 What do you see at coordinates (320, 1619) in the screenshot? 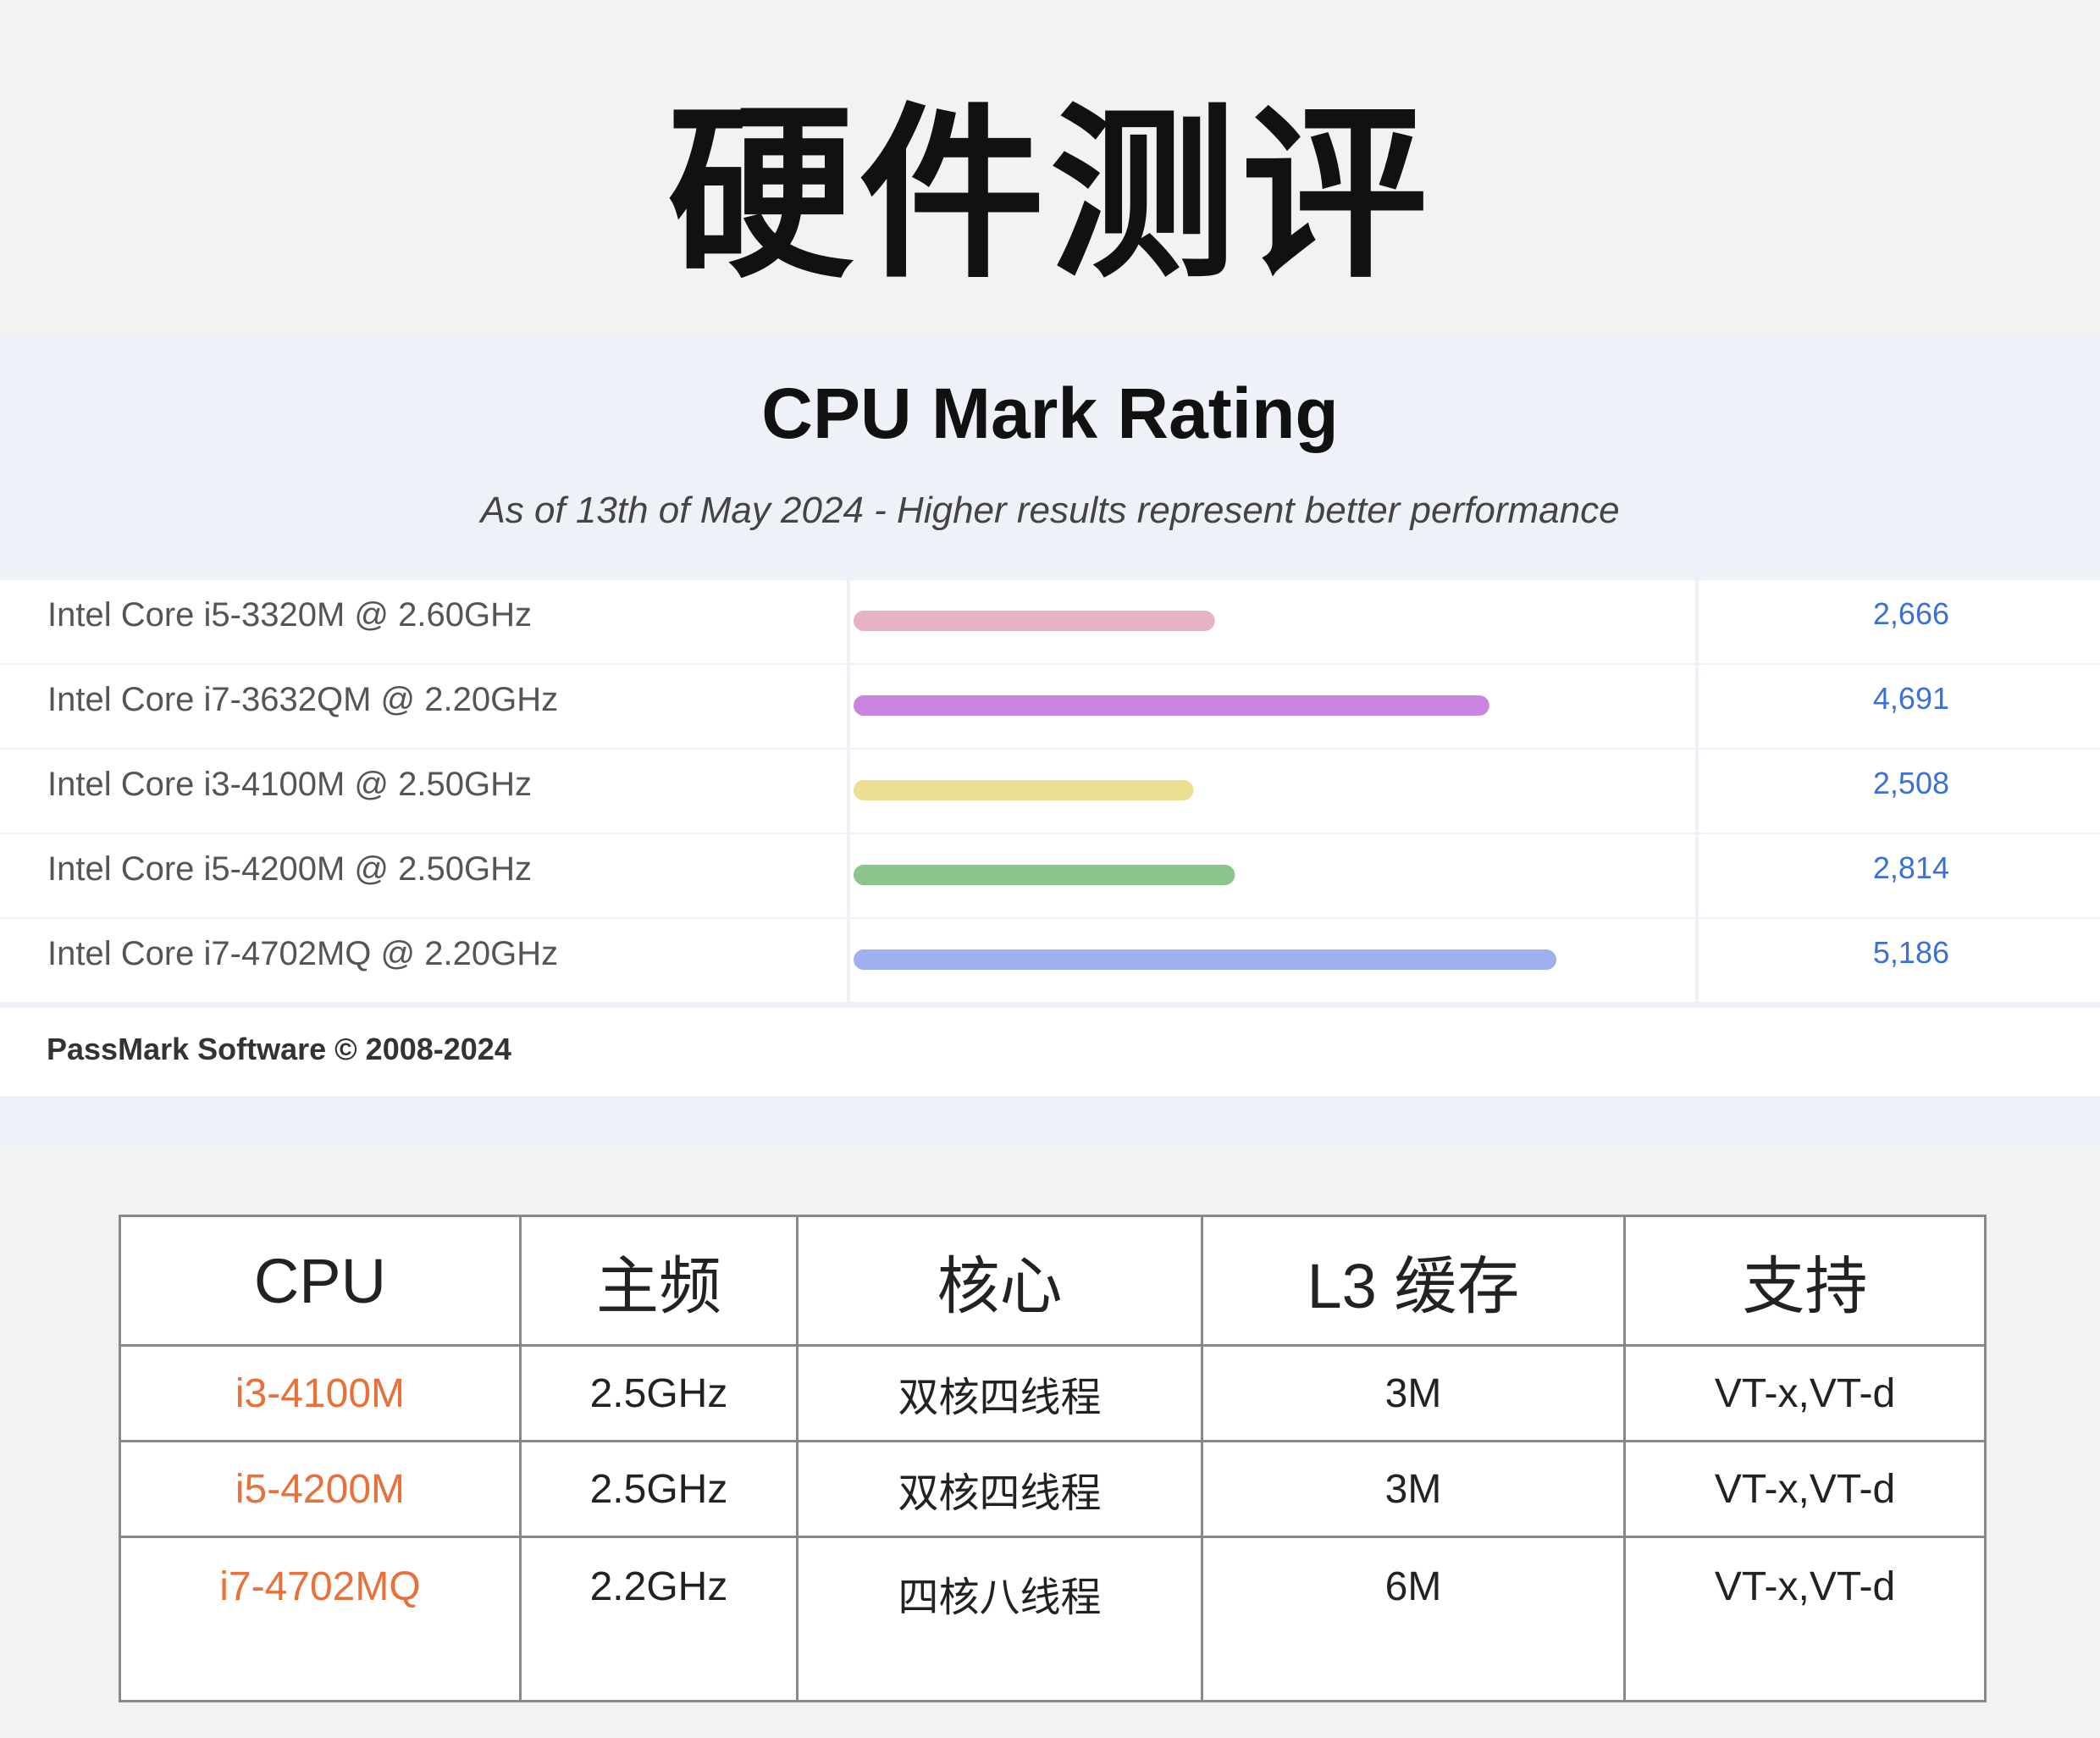
I see `cell-cpu: i7-4702MQ` at bounding box center [320, 1619].